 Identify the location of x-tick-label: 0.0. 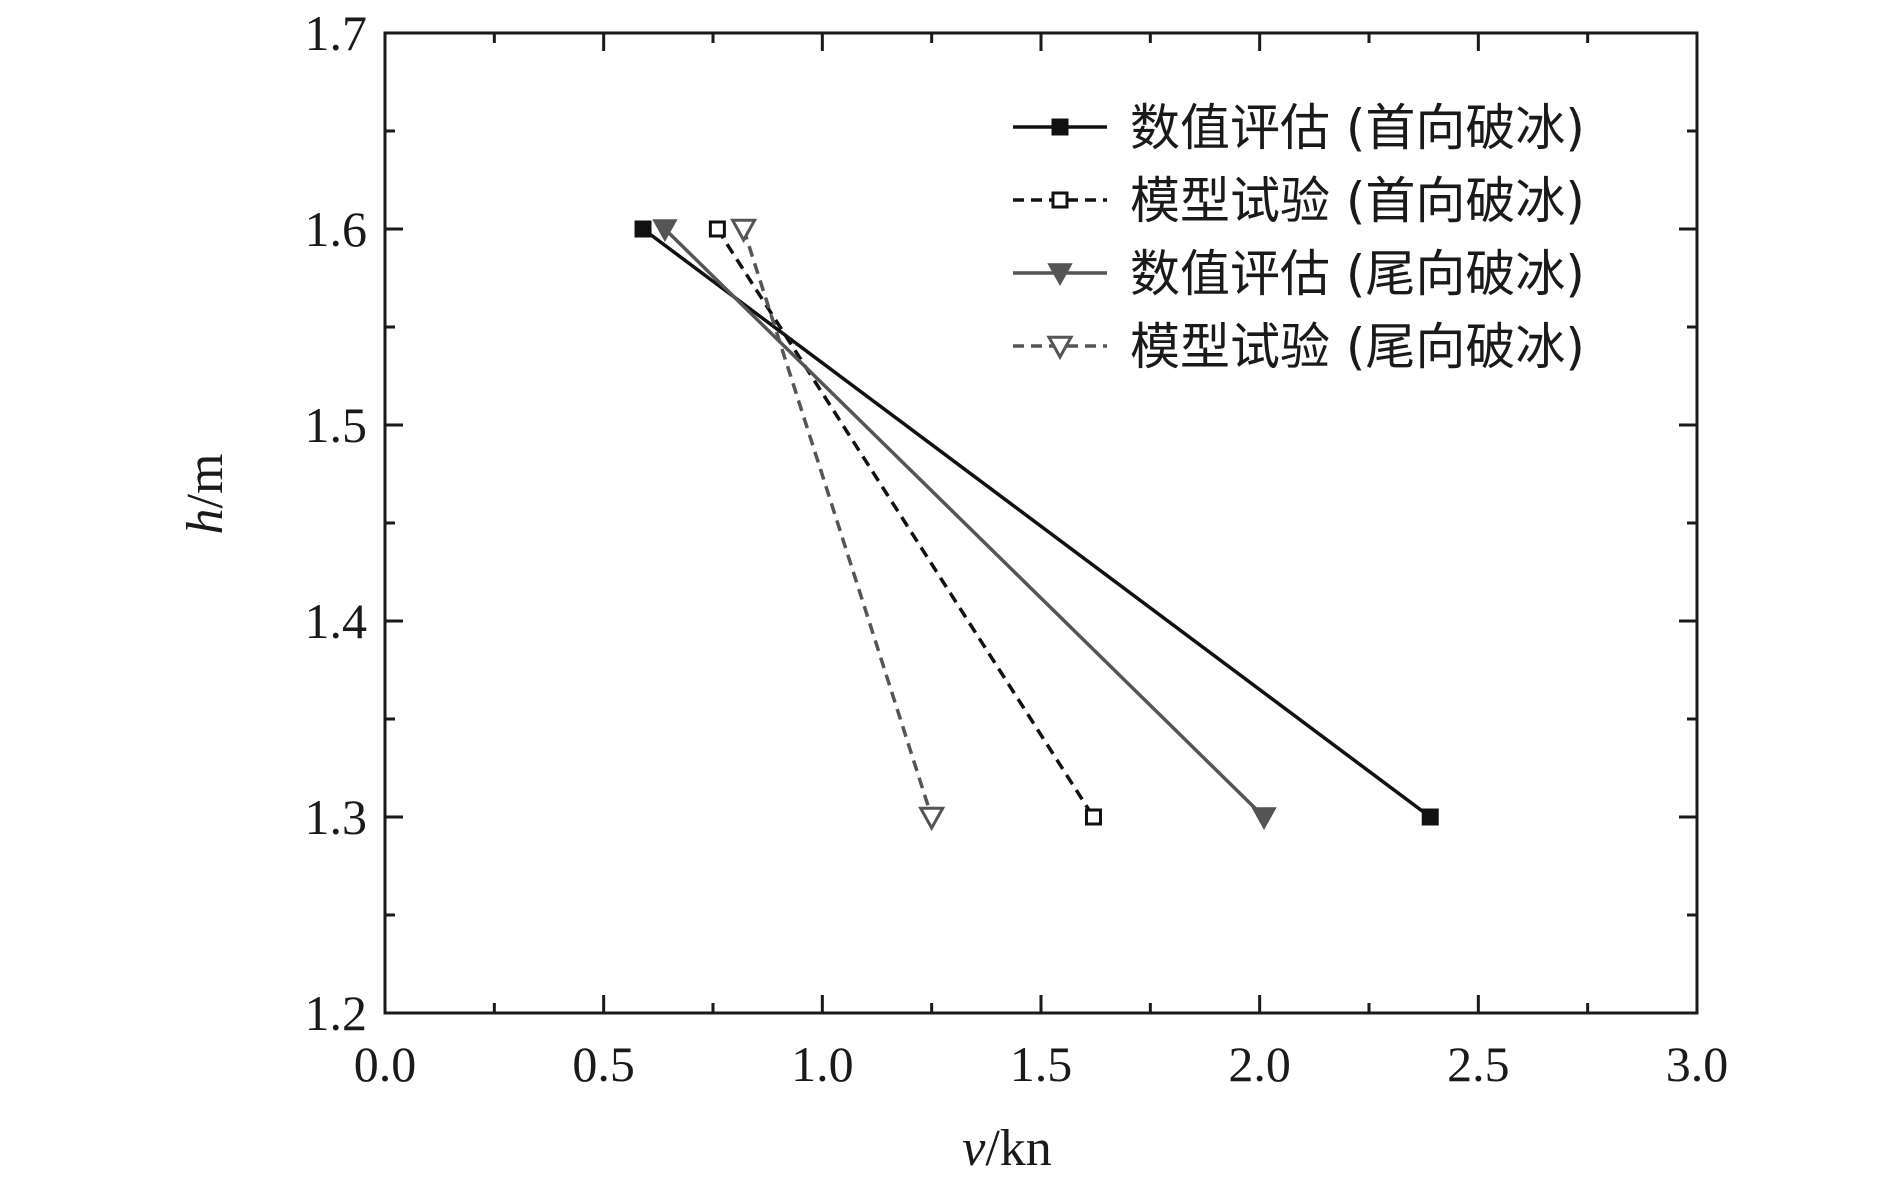
(385, 1064).